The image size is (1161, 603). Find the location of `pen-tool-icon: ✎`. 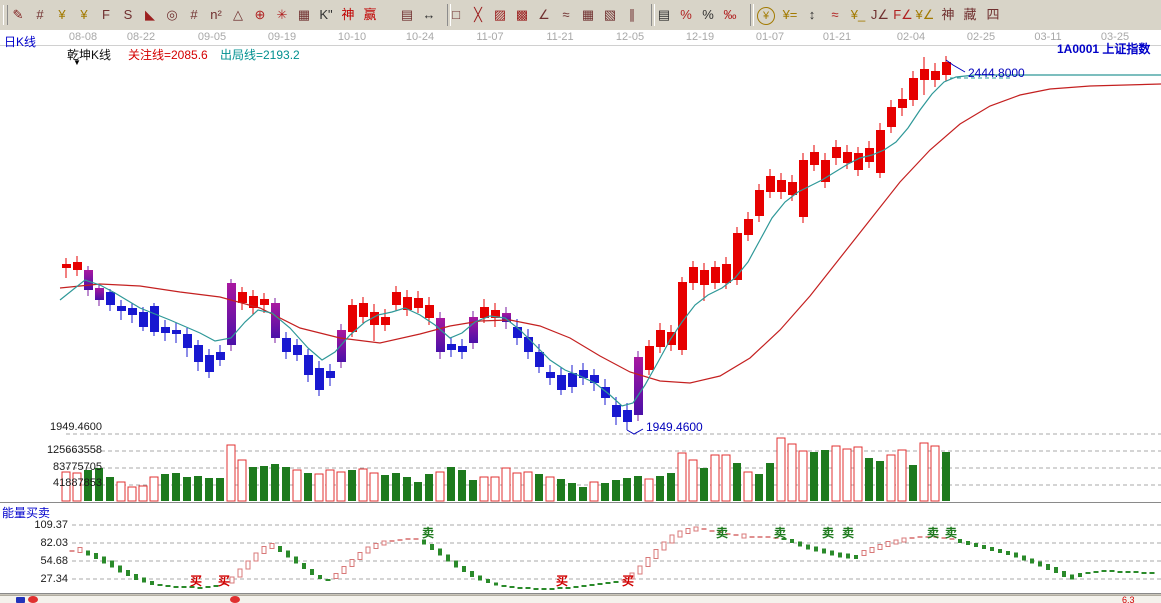

pen-tool-icon: ✎ is located at coordinates (18, 14).